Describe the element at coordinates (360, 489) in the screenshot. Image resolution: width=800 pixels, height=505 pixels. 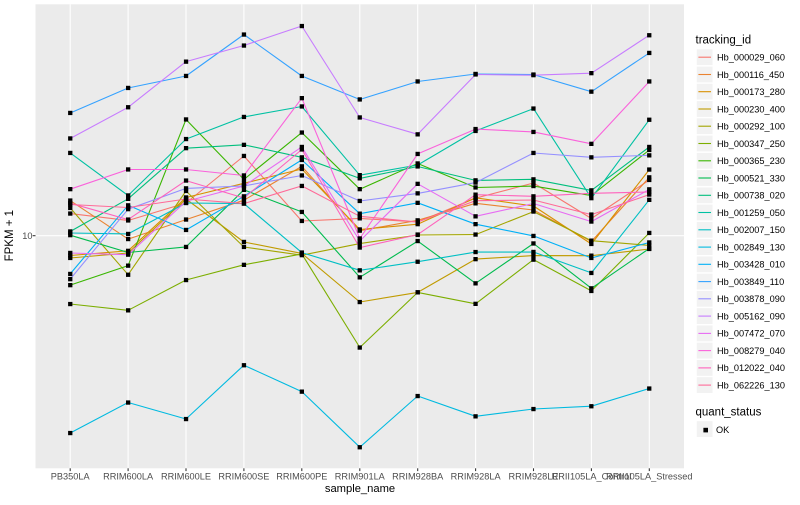
I see `svg-text: sample_name` at that location.